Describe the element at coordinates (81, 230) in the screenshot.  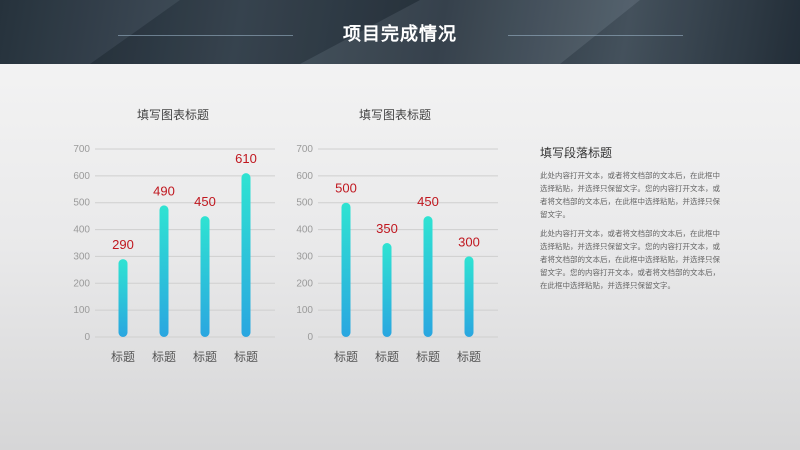
I see `chart-1-y-tick-label: 400` at that location.